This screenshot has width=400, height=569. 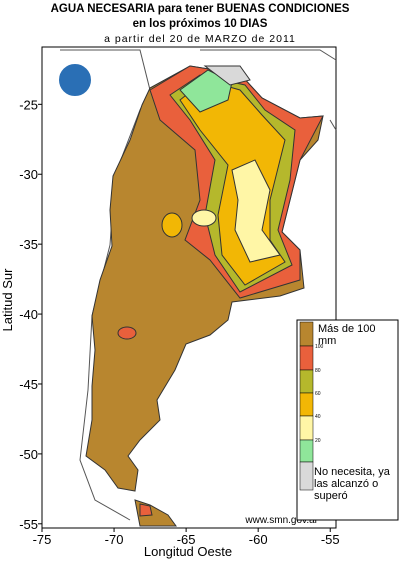 What do you see at coordinates (318, 441) in the screenshot?
I see `legend-level: 20` at bounding box center [318, 441].